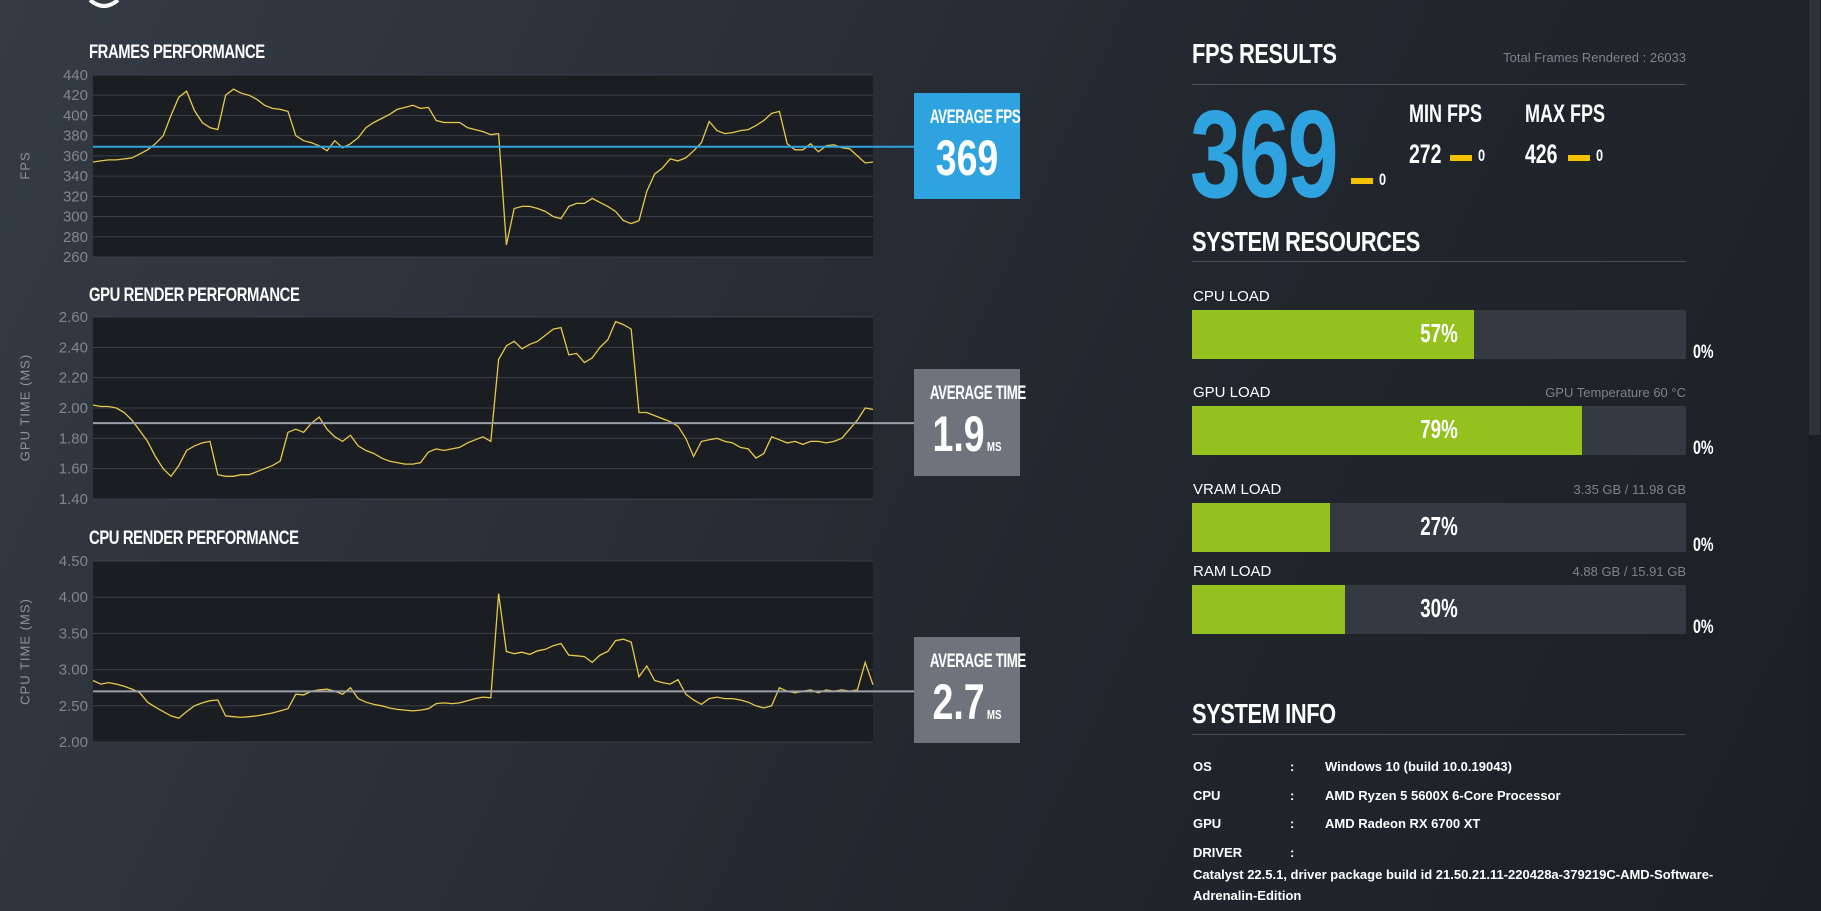 The height and width of the screenshot is (911, 1821). What do you see at coordinates (75, 237) in the screenshot?
I see `y-tick-label: 280` at bounding box center [75, 237].